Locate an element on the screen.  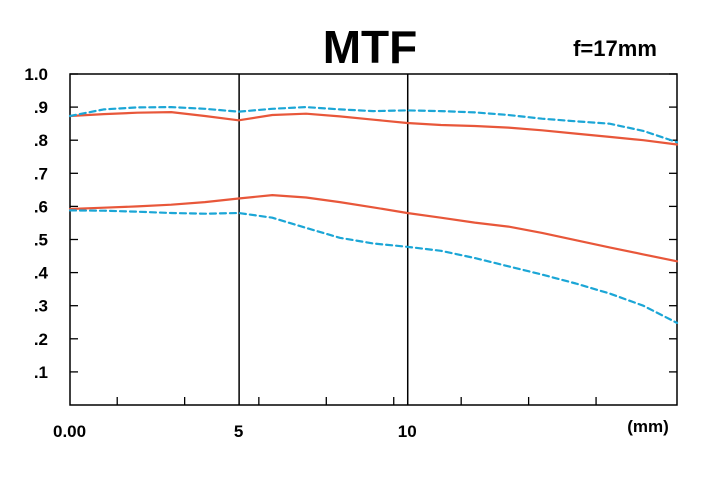
y-tick-label: .5 is located at coordinates (41, 240).